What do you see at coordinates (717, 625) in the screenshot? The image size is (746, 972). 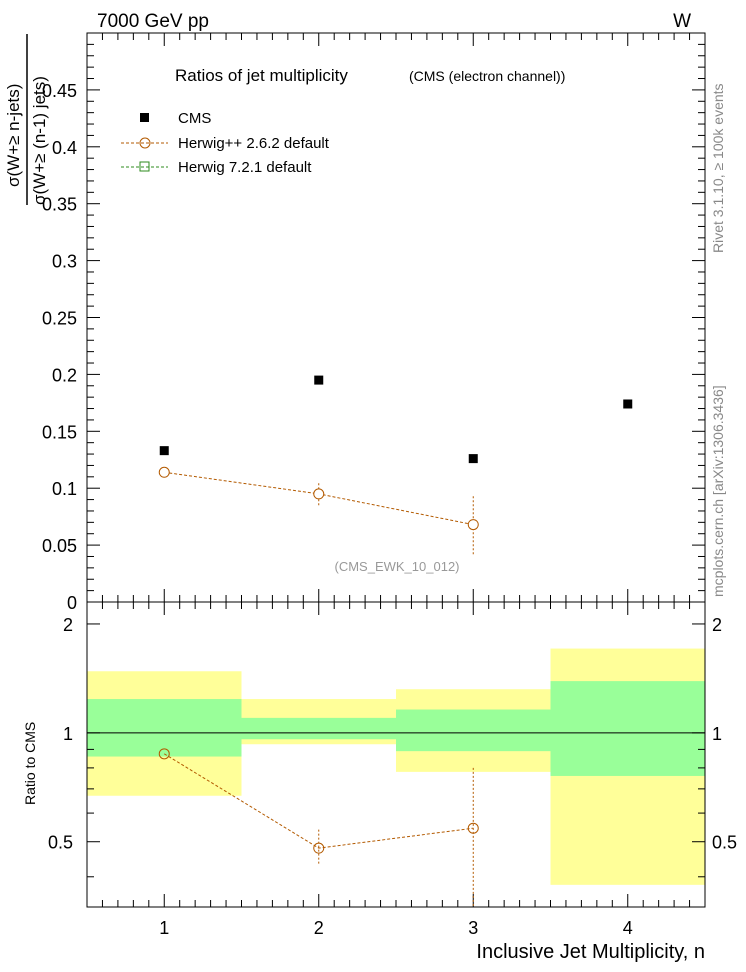 I see `ratio-y-tick-label-right: 2` at bounding box center [717, 625].